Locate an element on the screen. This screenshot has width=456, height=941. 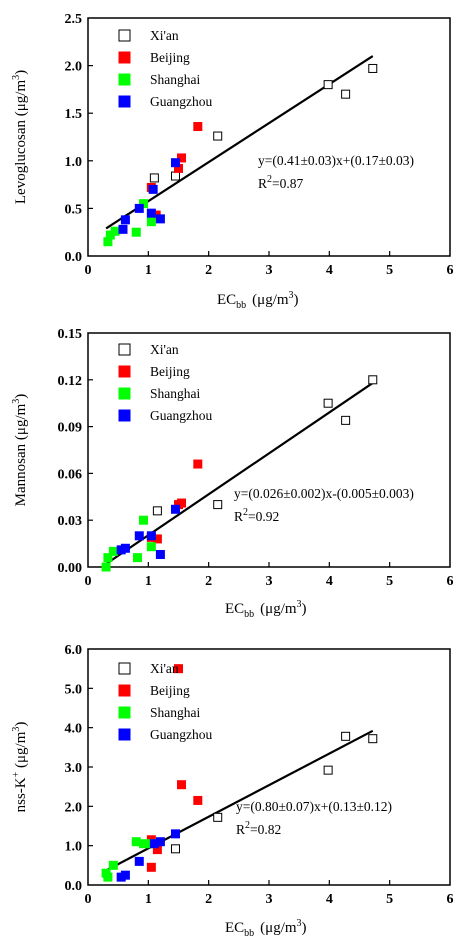
y-axis-label: nss-K+ (μg/m3) is located at coordinates (20, 767).